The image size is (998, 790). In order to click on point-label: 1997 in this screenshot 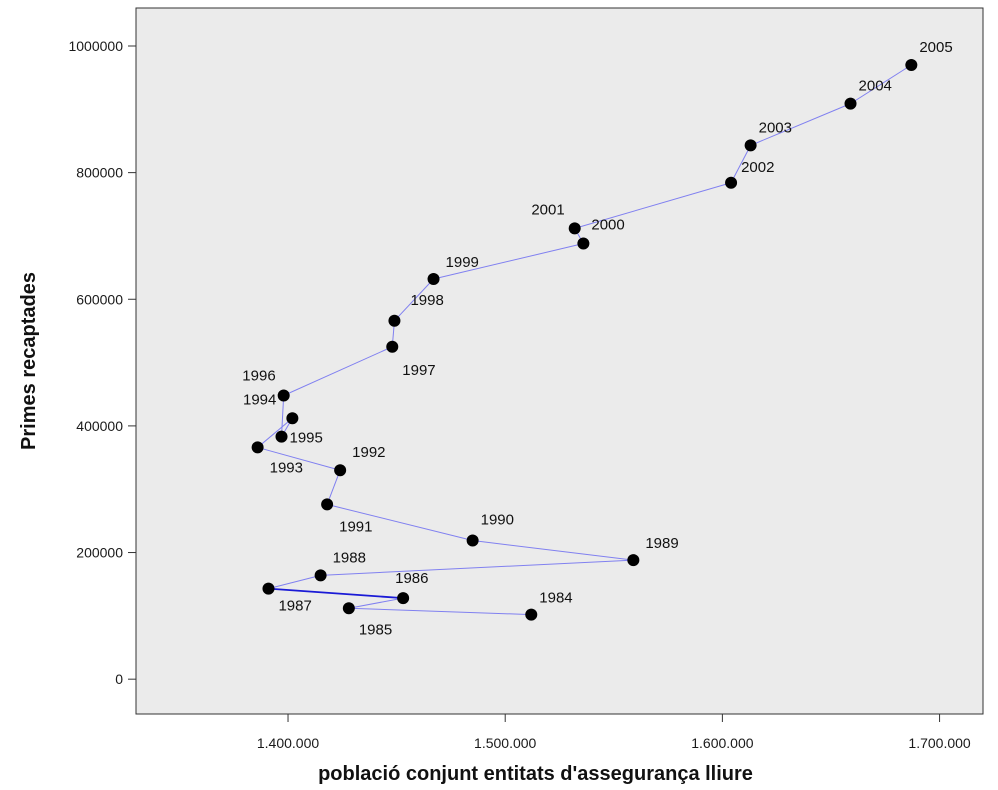, I will do `click(418, 370)`.